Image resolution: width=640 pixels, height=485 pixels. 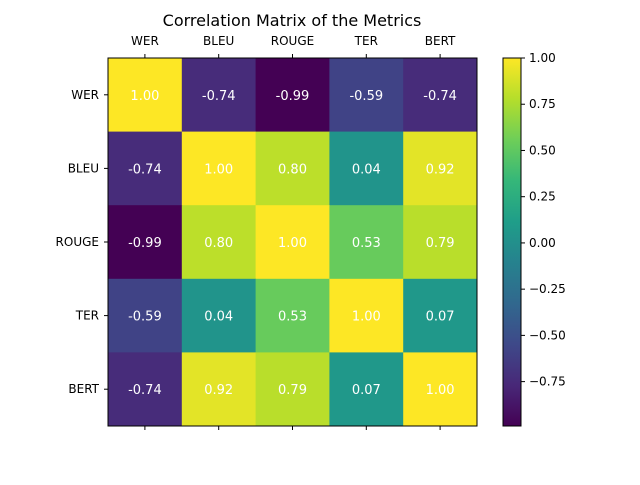 What do you see at coordinates (83, 168) in the screenshot?
I see `y-tick-label: BLEU` at bounding box center [83, 168].